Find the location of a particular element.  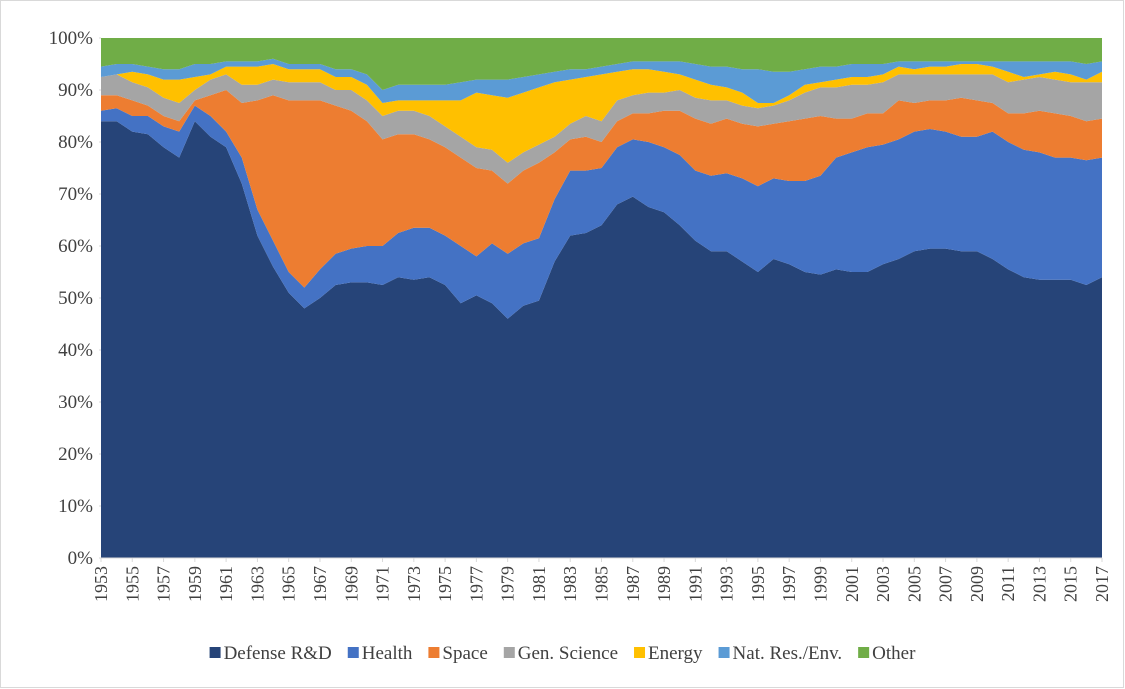

legend-item: Other is located at coordinates (887, 653).